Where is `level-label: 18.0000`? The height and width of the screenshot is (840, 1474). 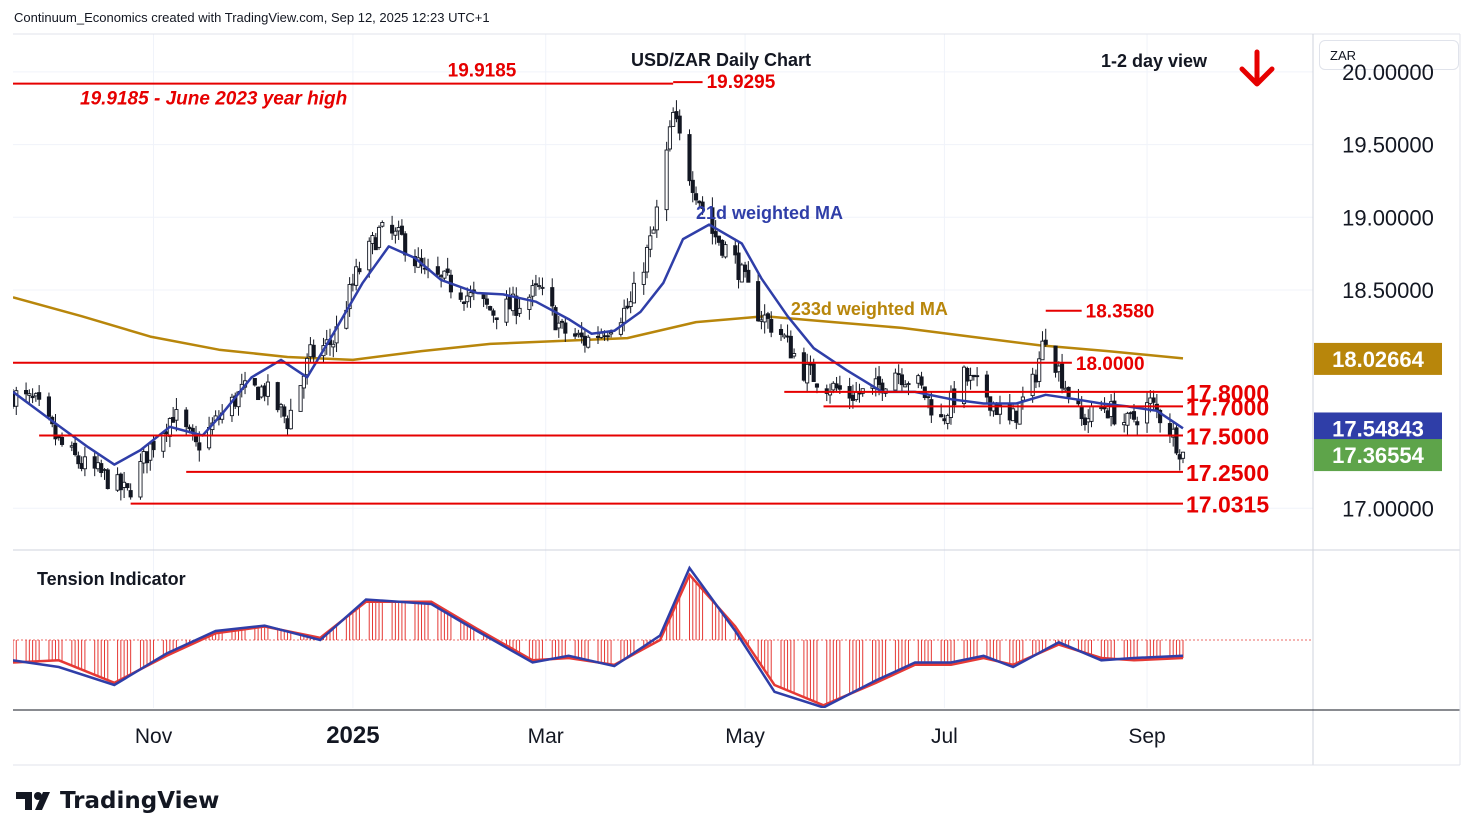 level-label: 18.0000 is located at coordinates (1110, 364).